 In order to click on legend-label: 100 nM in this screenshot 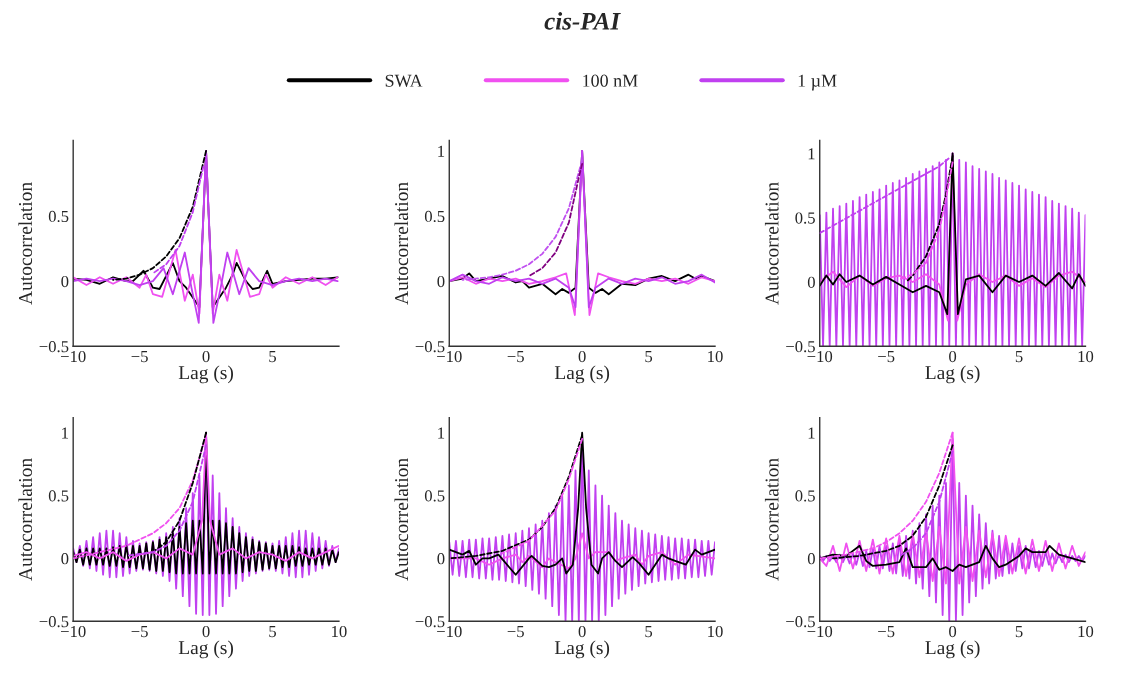, I will do `click(610, 80)`.